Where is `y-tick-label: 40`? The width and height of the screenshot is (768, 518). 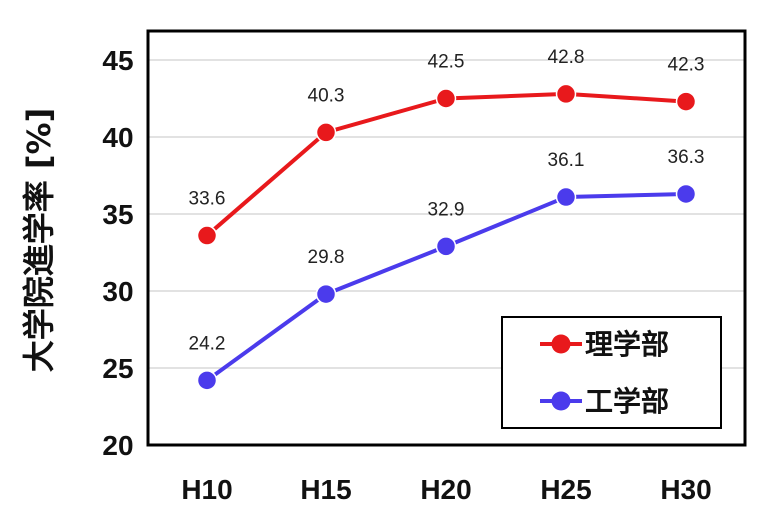 y-tick-label: 40 is located at coordinates (117, 137).